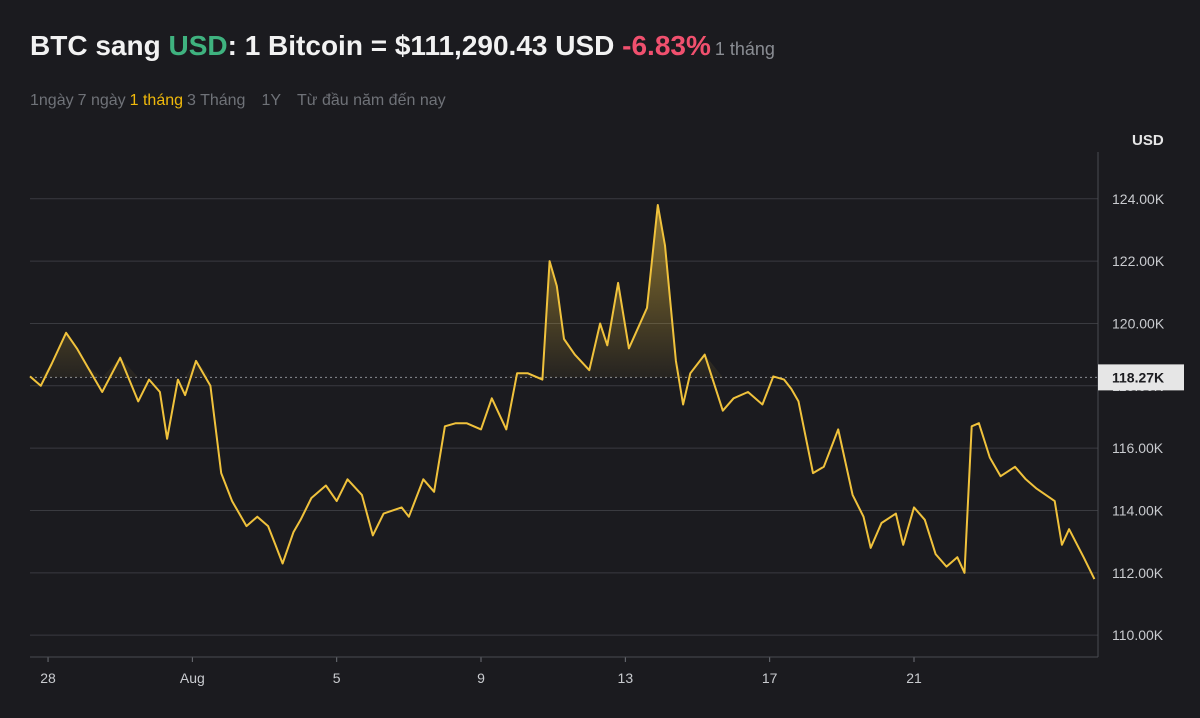 The image size is (1200, 718). Describe the element at coordinates (1138, 510) in the screenshot. I see `y-tick-label: 114.00K` at that location.